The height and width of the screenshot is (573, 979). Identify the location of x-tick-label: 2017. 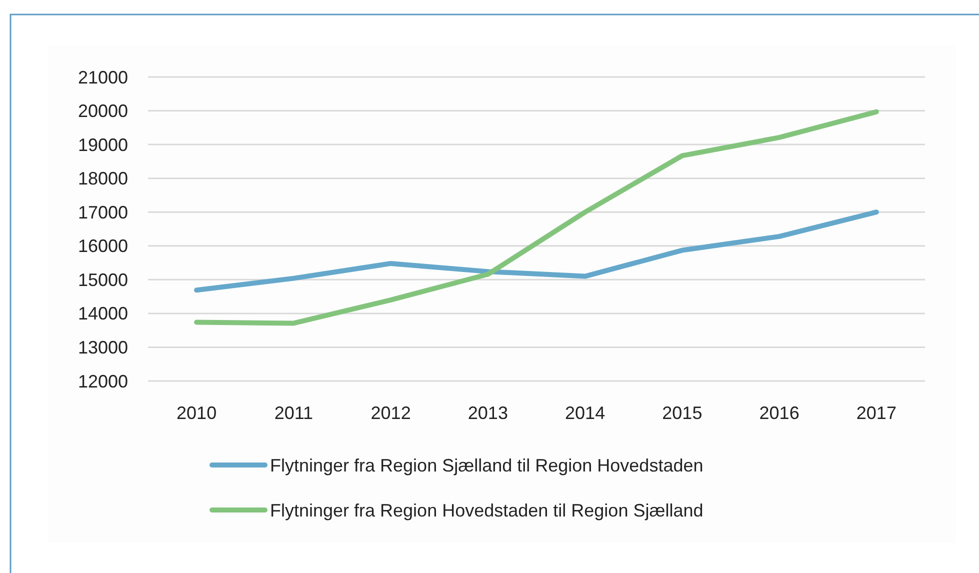
(876, 413).